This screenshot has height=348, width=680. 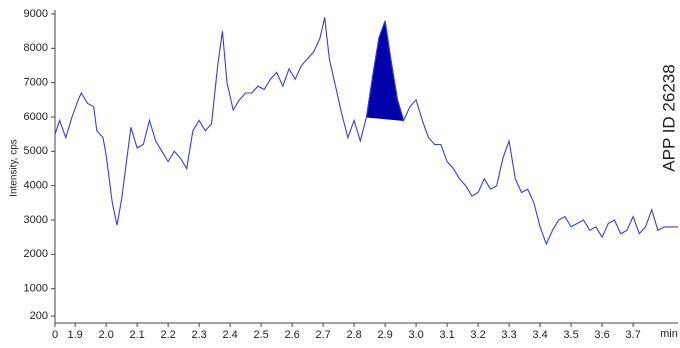 I want to click on x-axis-label: min, so click(x=669, y=334).